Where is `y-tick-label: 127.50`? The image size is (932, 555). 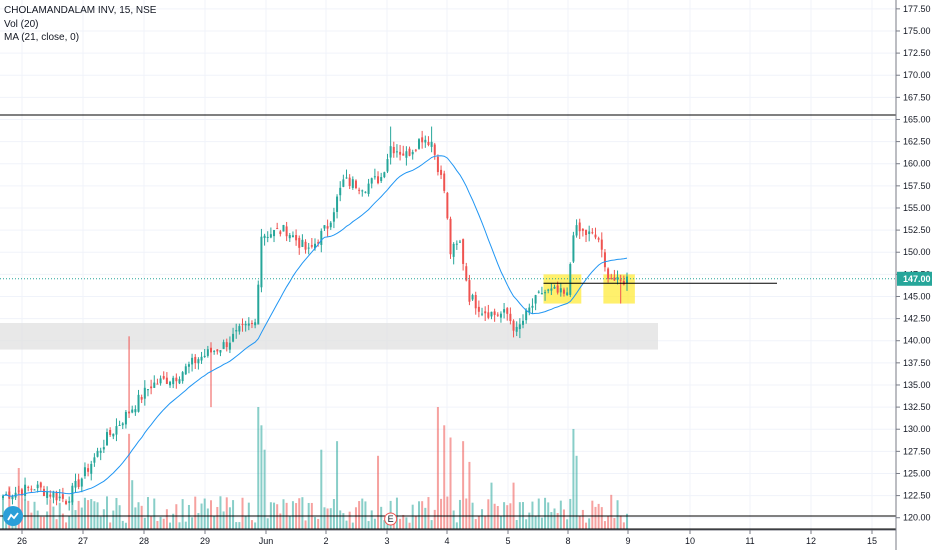
y-tick-label: 127.50 is located at coordinates (917, 451).